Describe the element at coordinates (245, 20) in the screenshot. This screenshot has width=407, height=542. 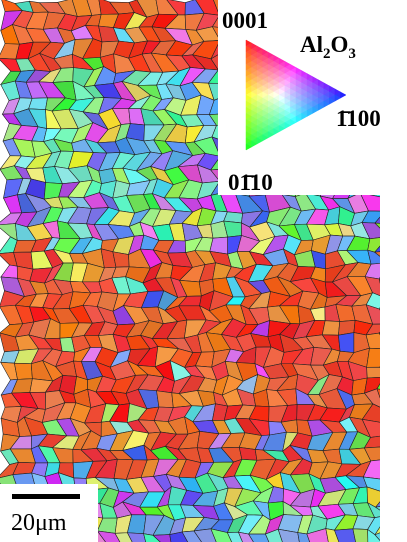
I see `legend-top-label: 0001` at that location.